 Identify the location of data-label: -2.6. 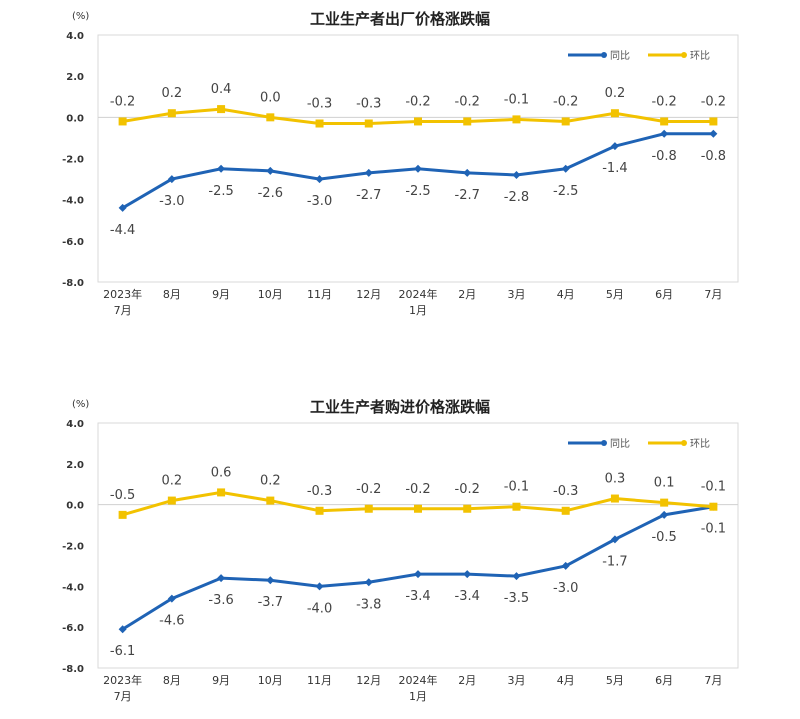
(270, 193).